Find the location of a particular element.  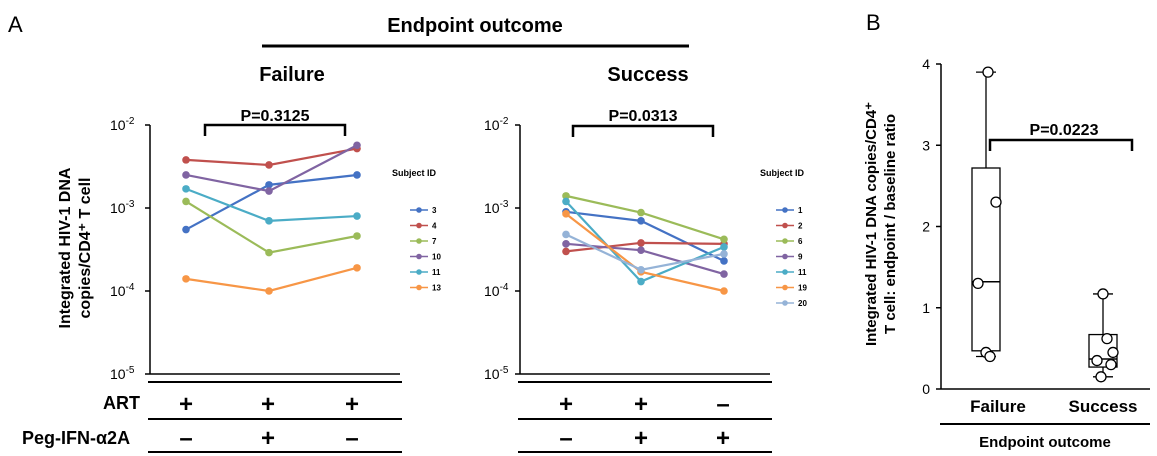

legend-label: 9 is located at coordinates (800, 257).